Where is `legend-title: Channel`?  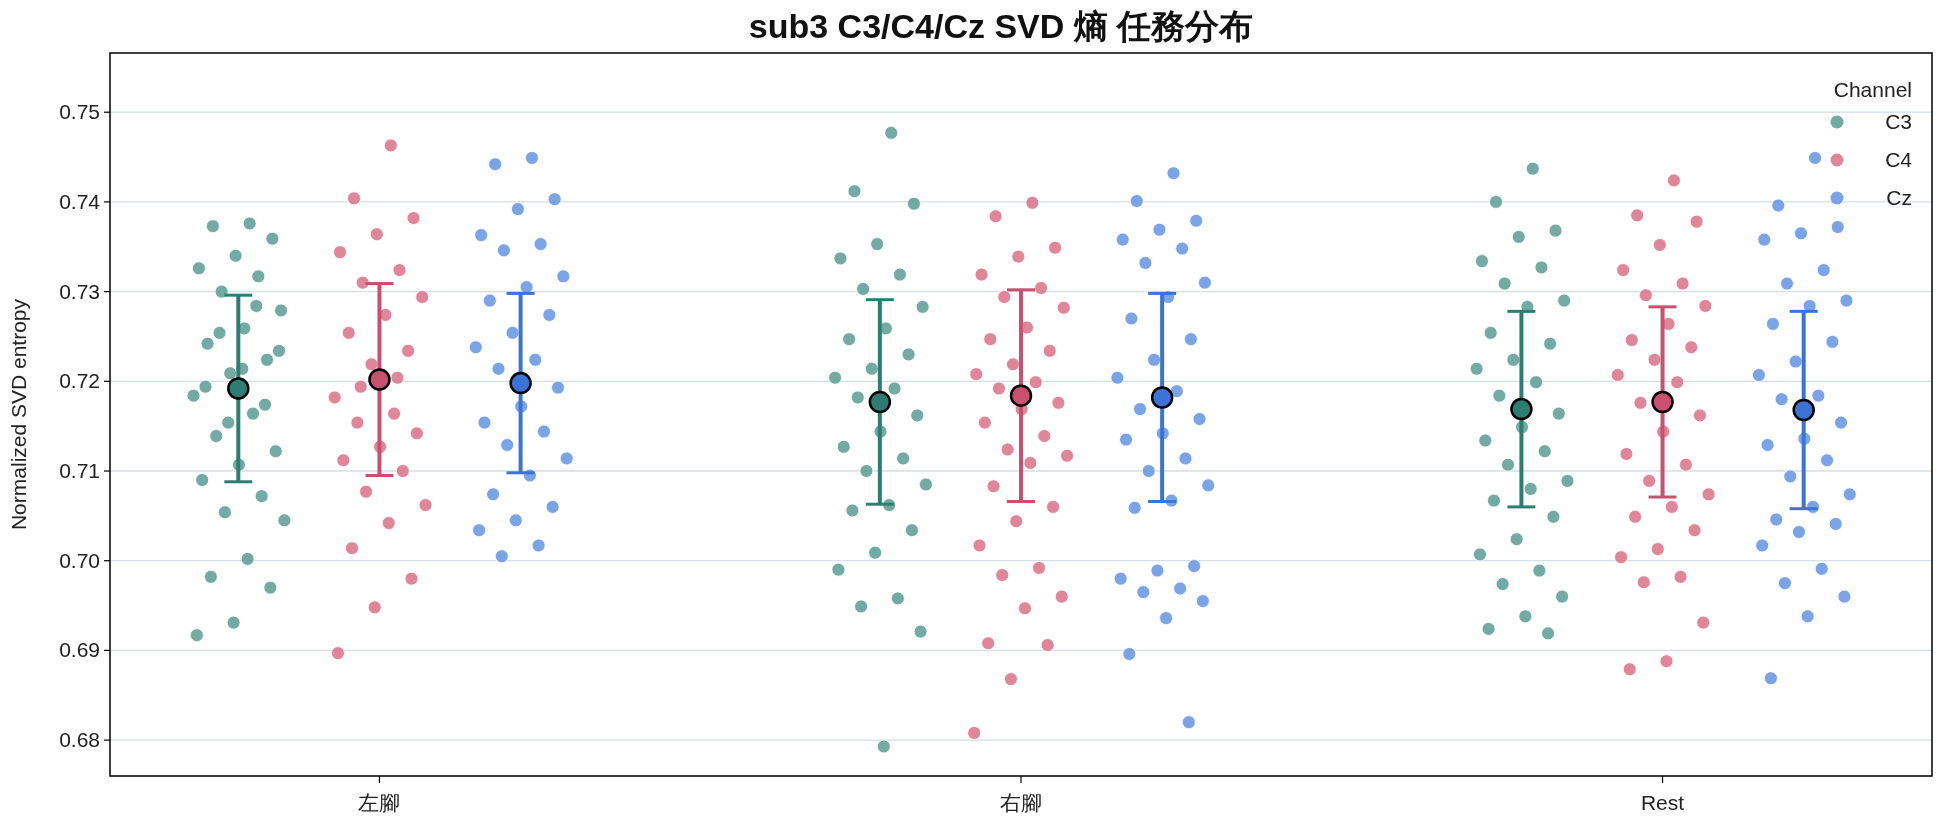 legend-title: Channel is located at coordinates (1872, 89).